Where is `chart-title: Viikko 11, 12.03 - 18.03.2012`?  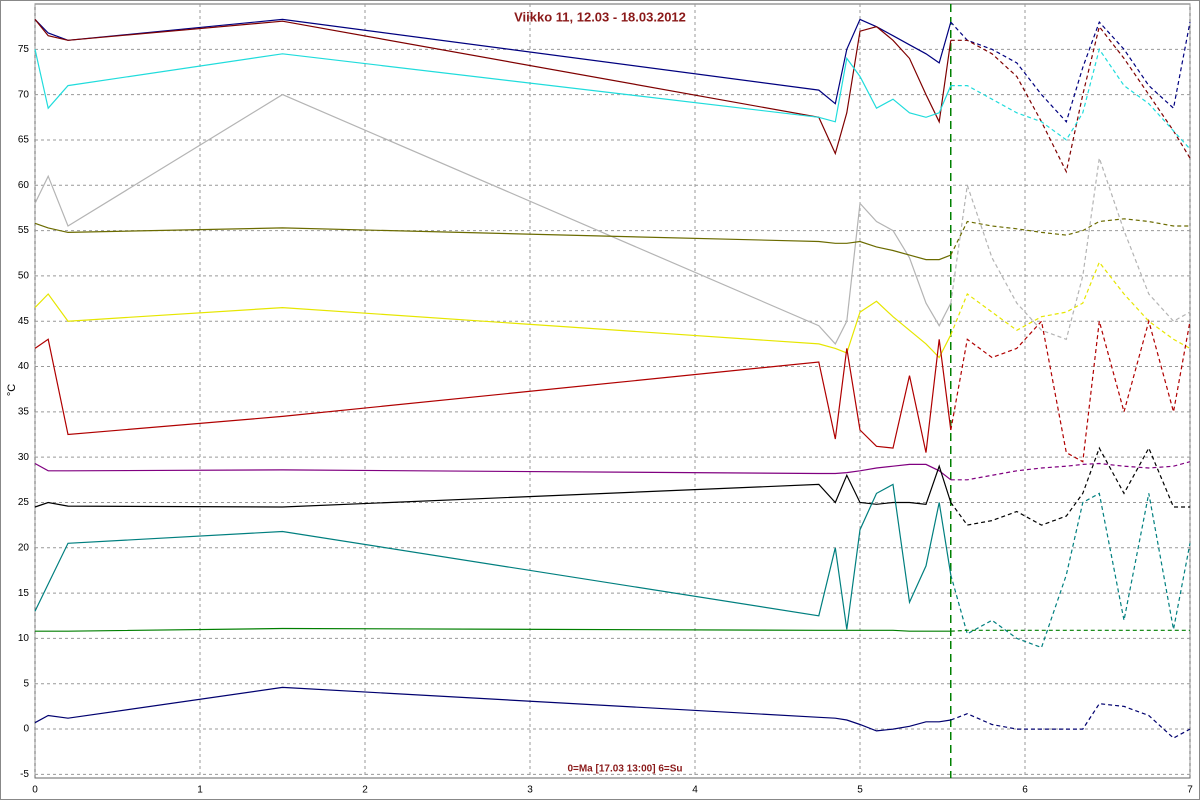 chart-title: Viikko 11, 12.03 - 18.03.2012 is located at coordinates (600, 16).